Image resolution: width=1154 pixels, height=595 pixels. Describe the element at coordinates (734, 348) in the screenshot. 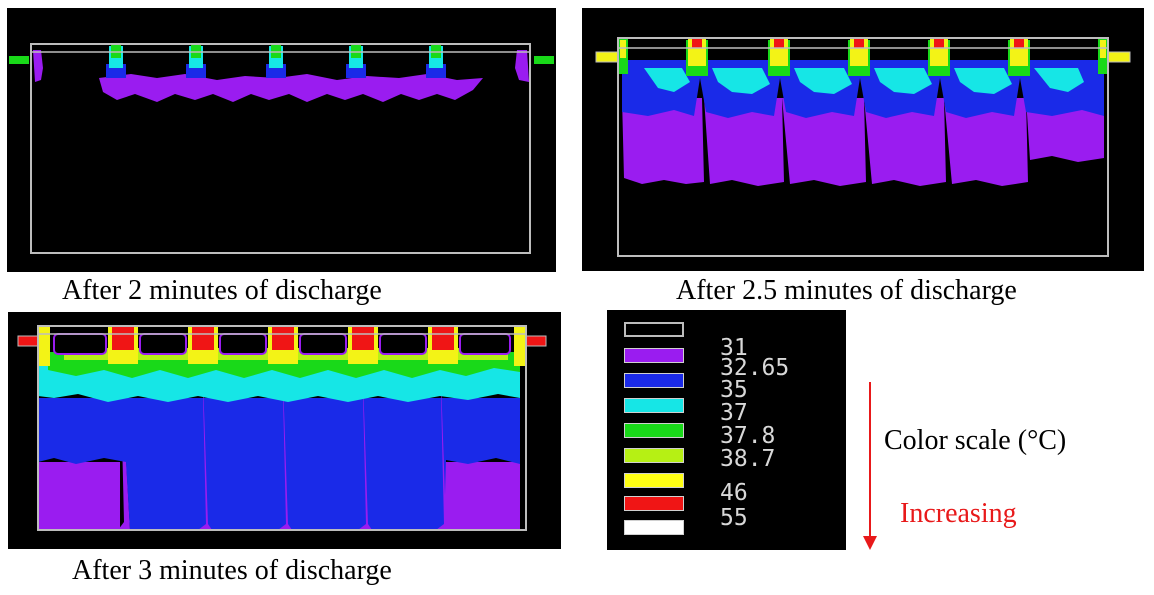

I see `legend-label-0: 31` at that location.